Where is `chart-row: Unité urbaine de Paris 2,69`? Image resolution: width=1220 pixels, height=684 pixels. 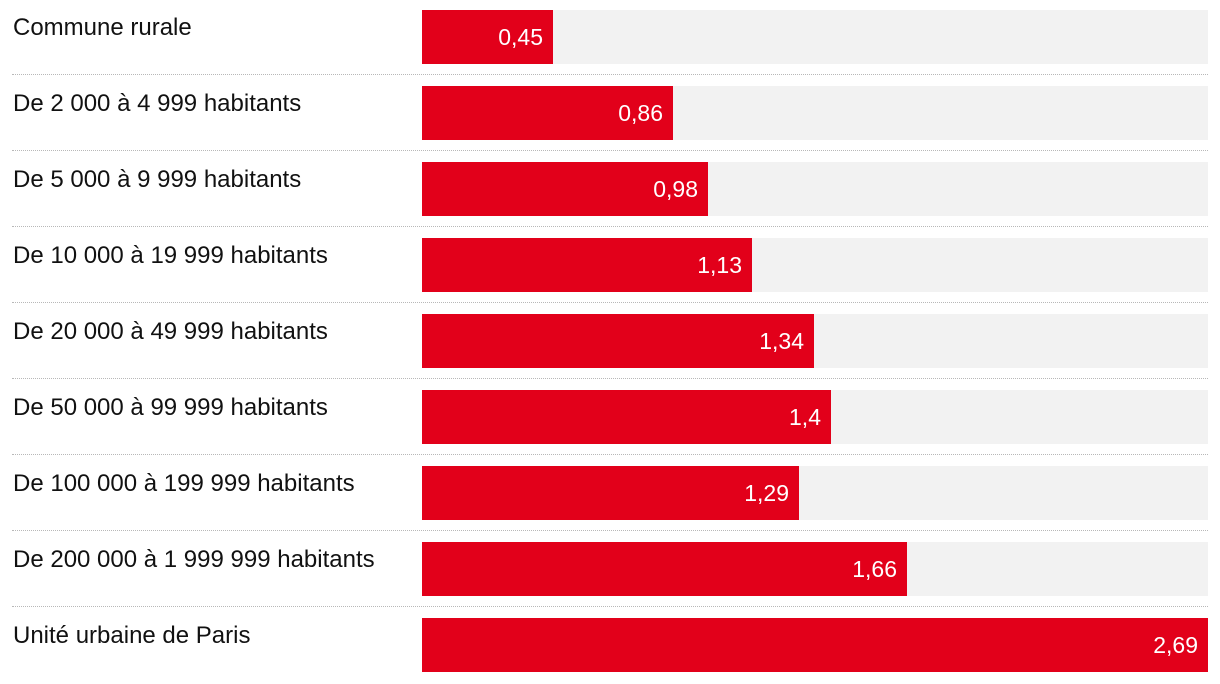 chart-row: Unité urbaine de Paris 2,69 is located at coordinates (610, 646).